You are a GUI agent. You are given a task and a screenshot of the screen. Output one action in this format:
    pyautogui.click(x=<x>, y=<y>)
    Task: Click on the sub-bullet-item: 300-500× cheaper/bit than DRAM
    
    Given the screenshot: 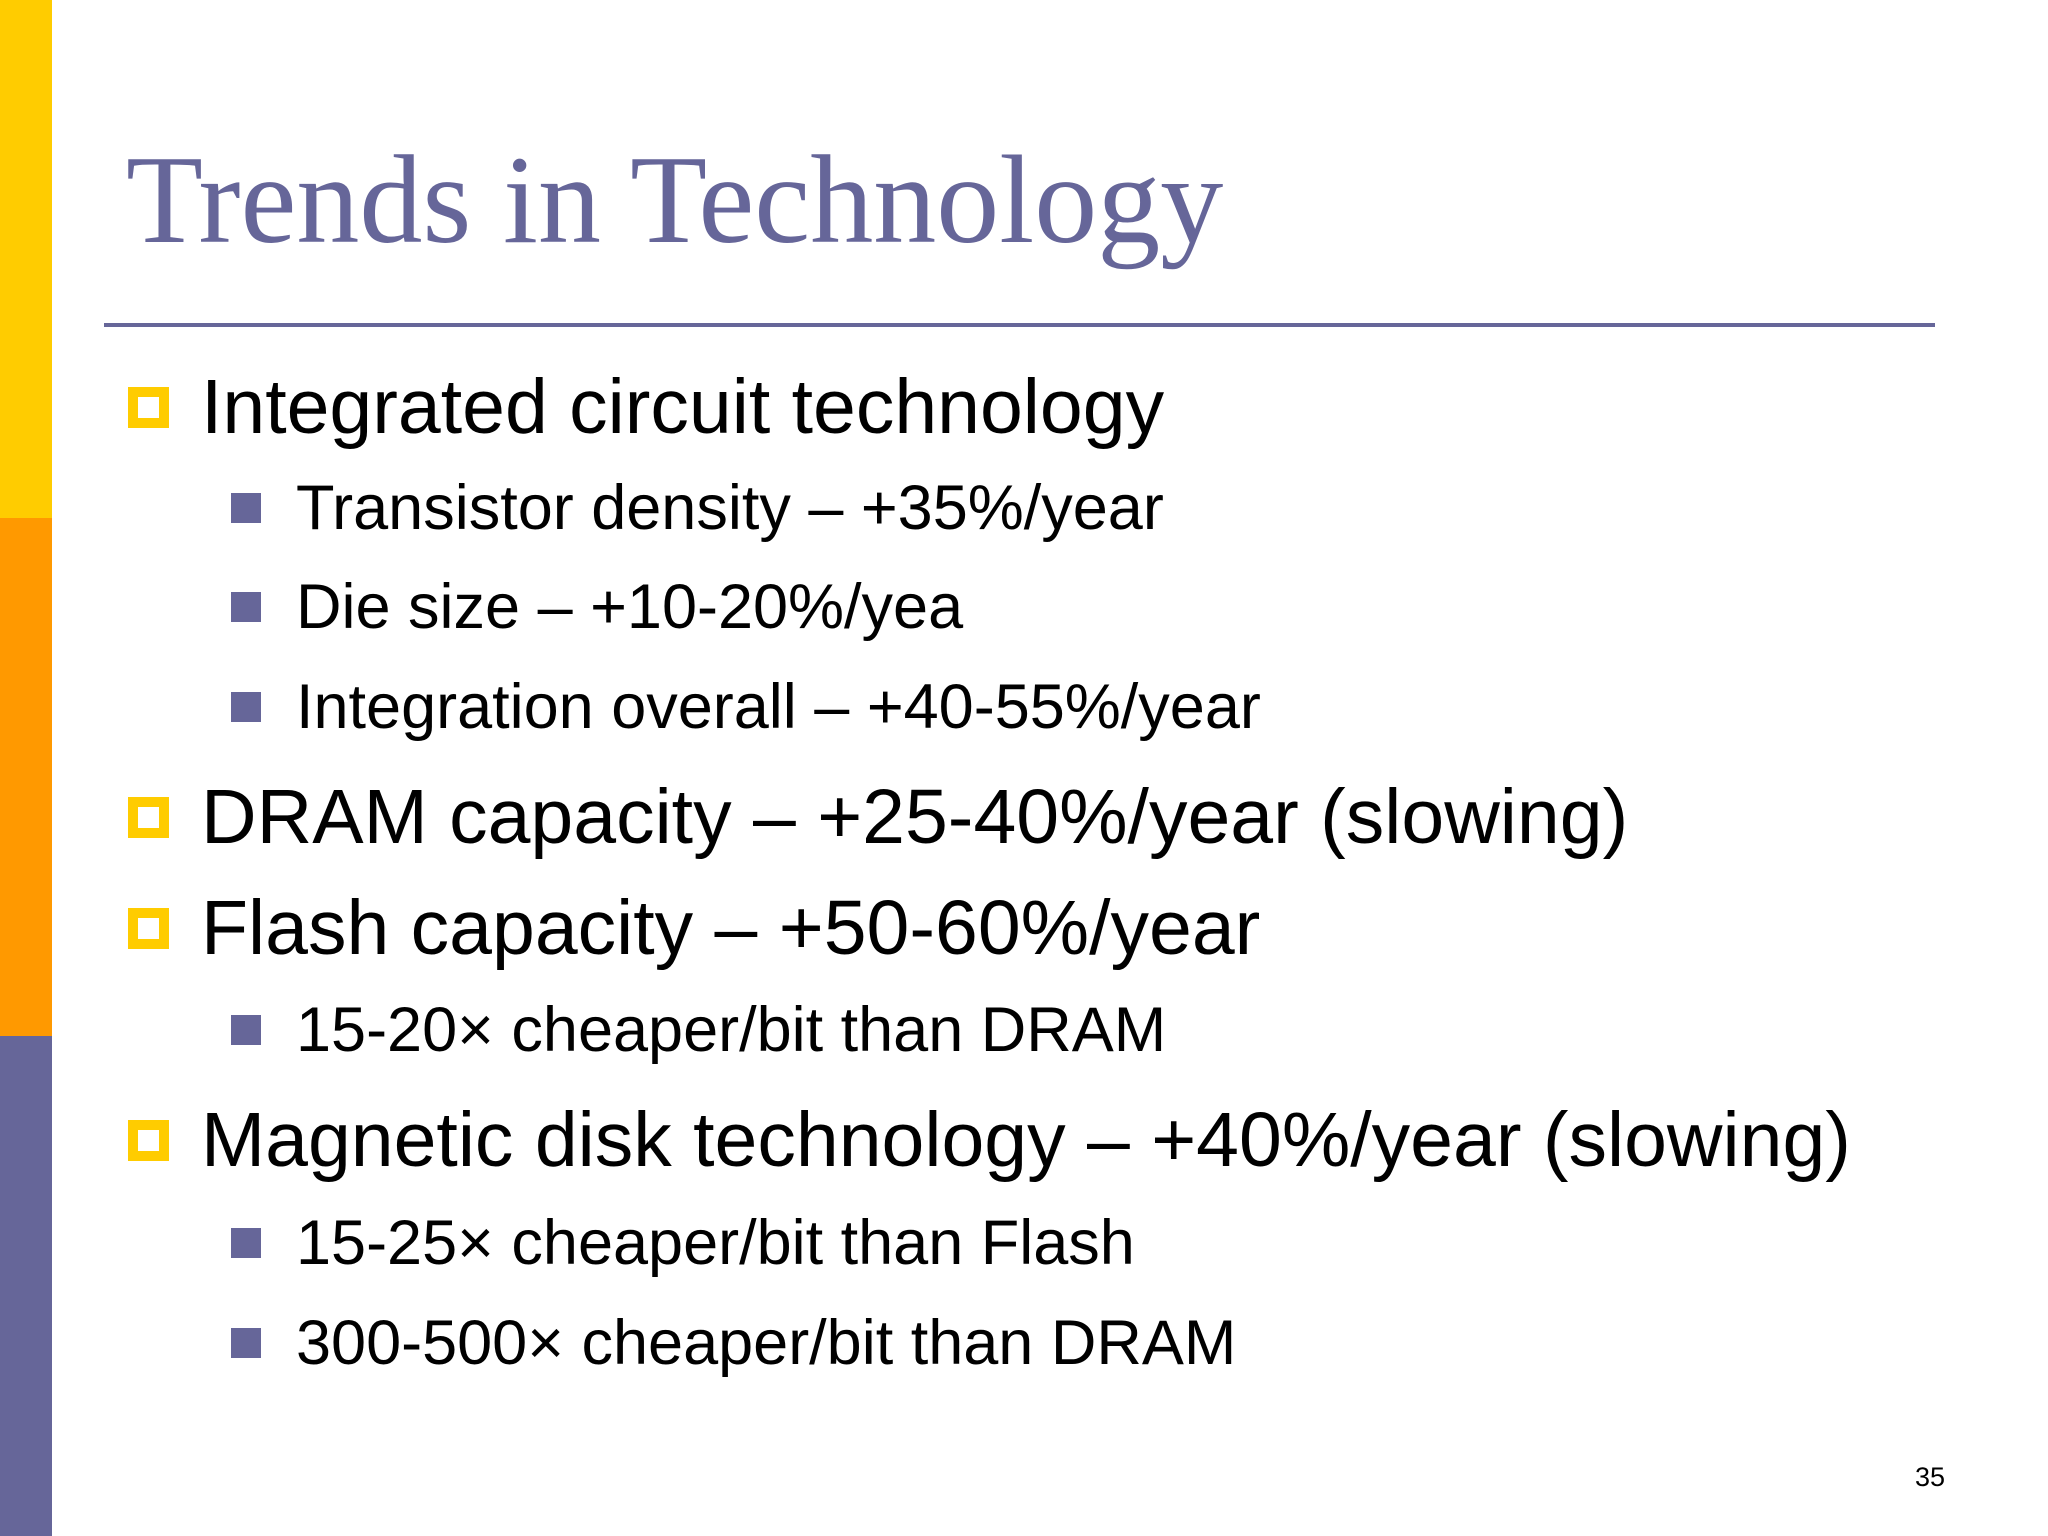 What is the action you would take?
    pyautogui.click(x=733, y=1343)
    